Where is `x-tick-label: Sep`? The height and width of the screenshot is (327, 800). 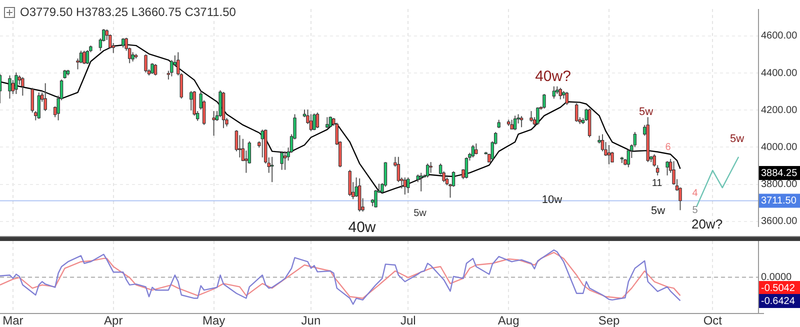 x-tick-label: Sep is located at coordinates (609, 320).